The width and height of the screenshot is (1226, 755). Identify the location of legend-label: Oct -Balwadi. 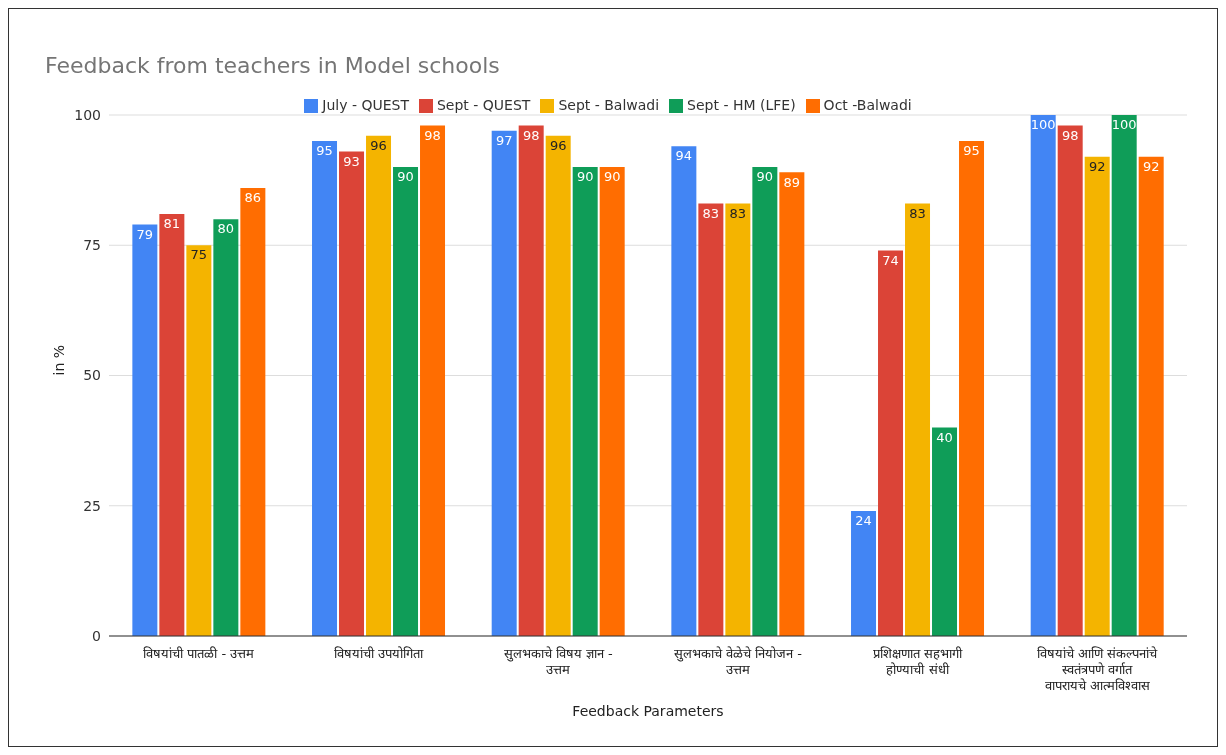
(867, 105).